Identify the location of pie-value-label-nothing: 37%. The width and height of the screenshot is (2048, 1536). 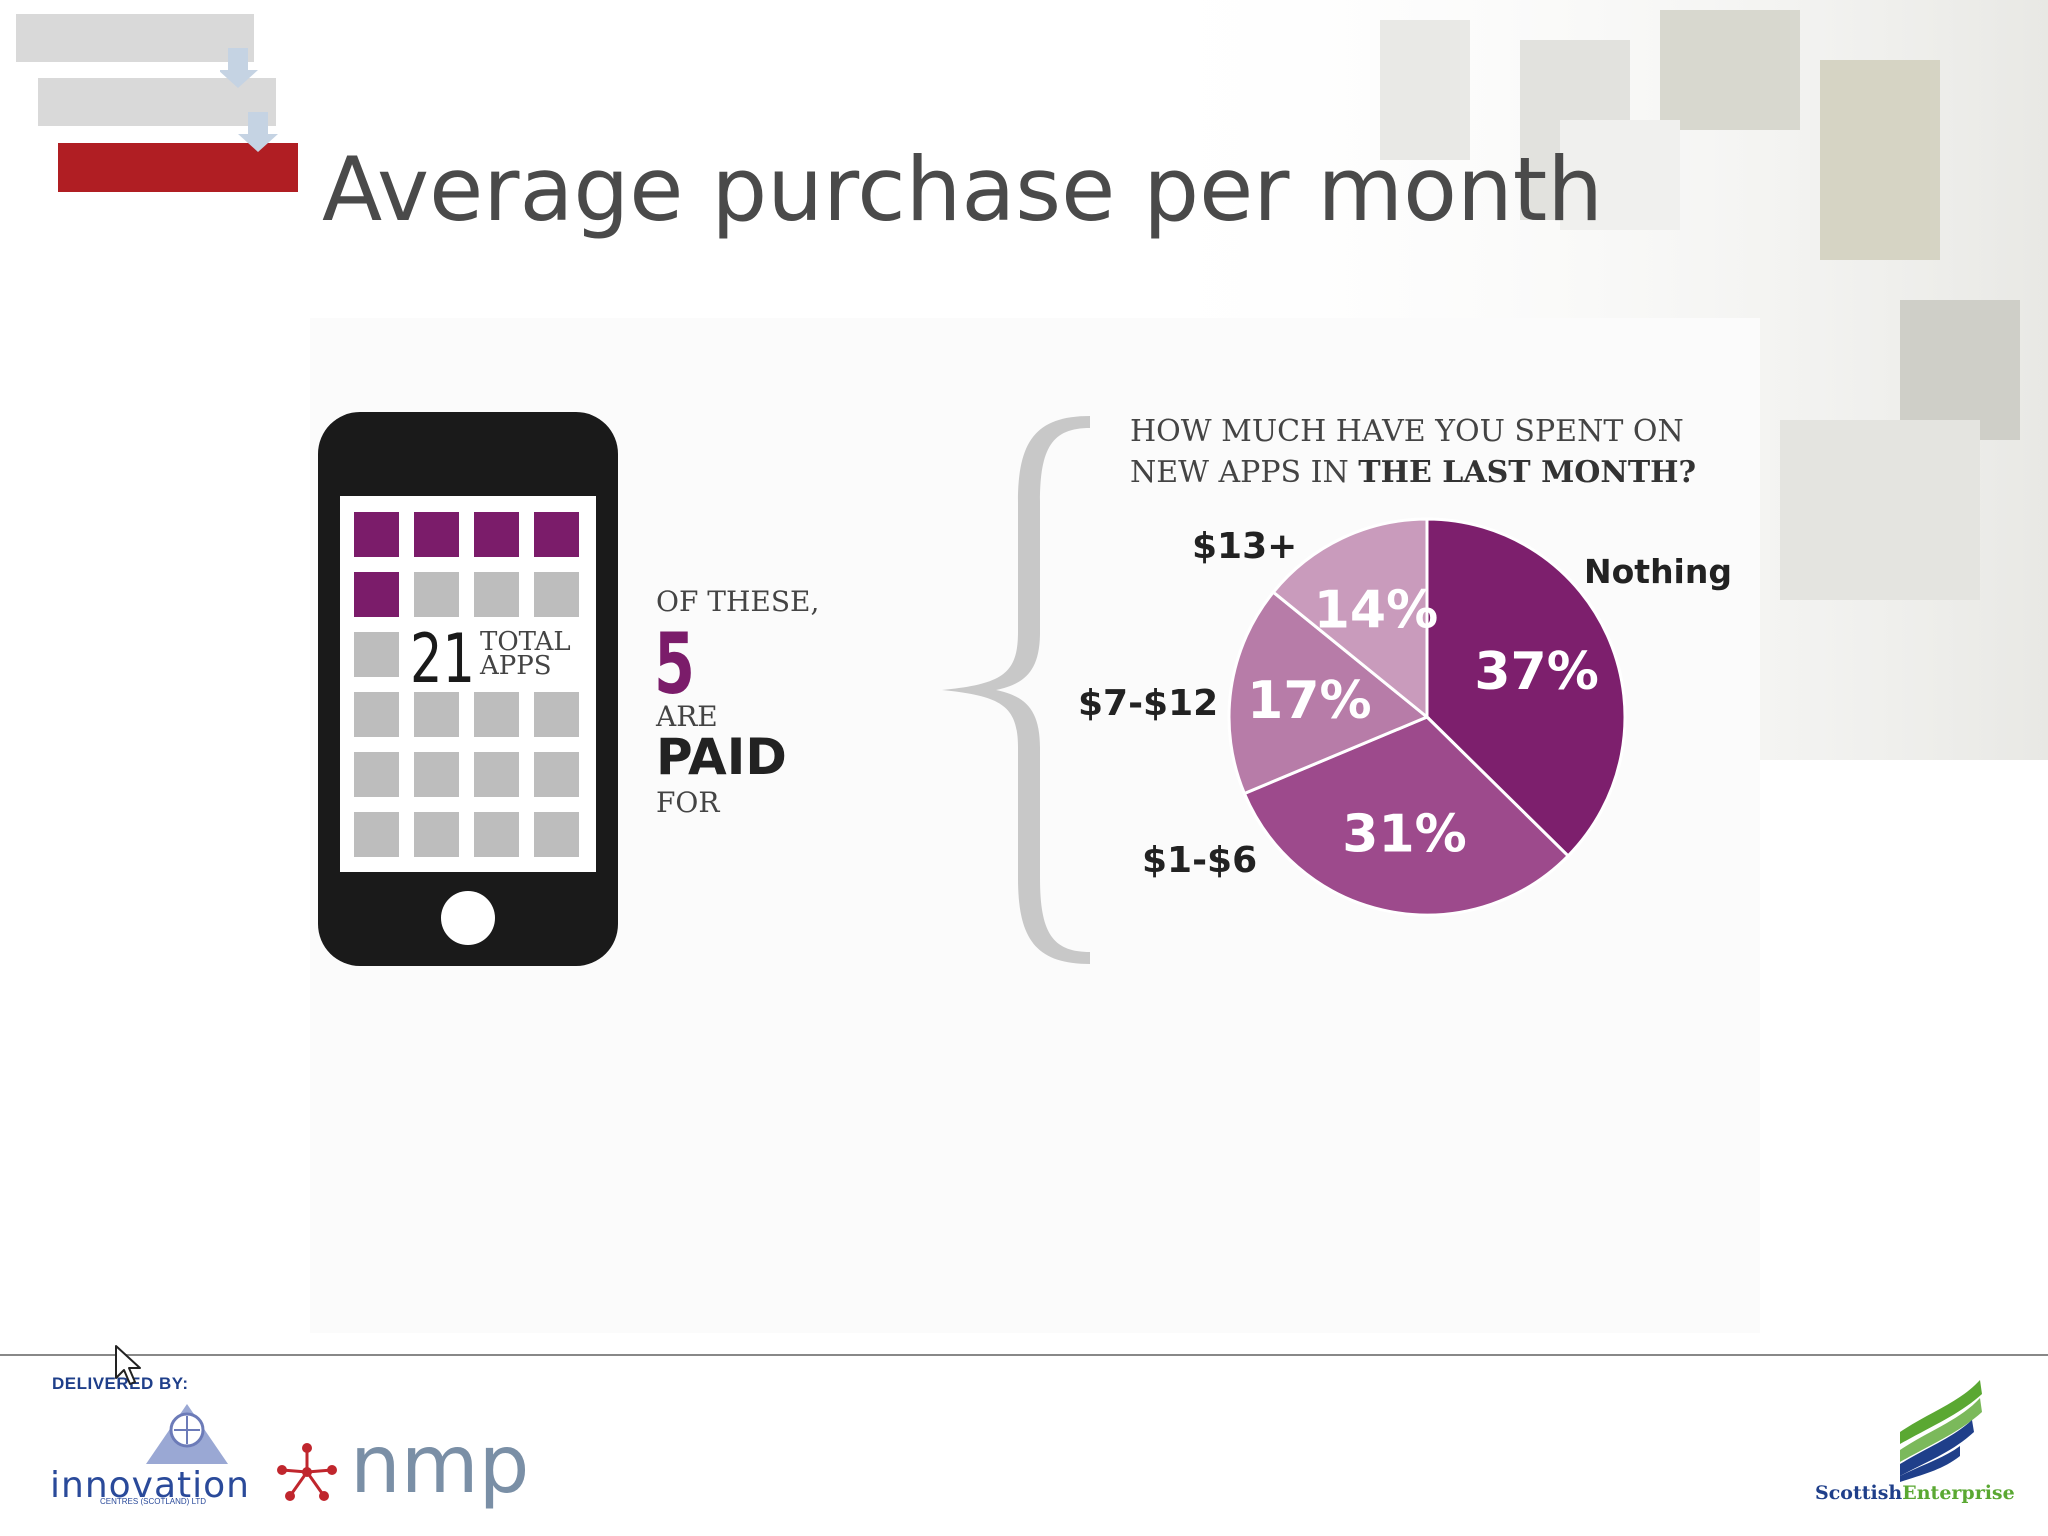
(1536, 672).